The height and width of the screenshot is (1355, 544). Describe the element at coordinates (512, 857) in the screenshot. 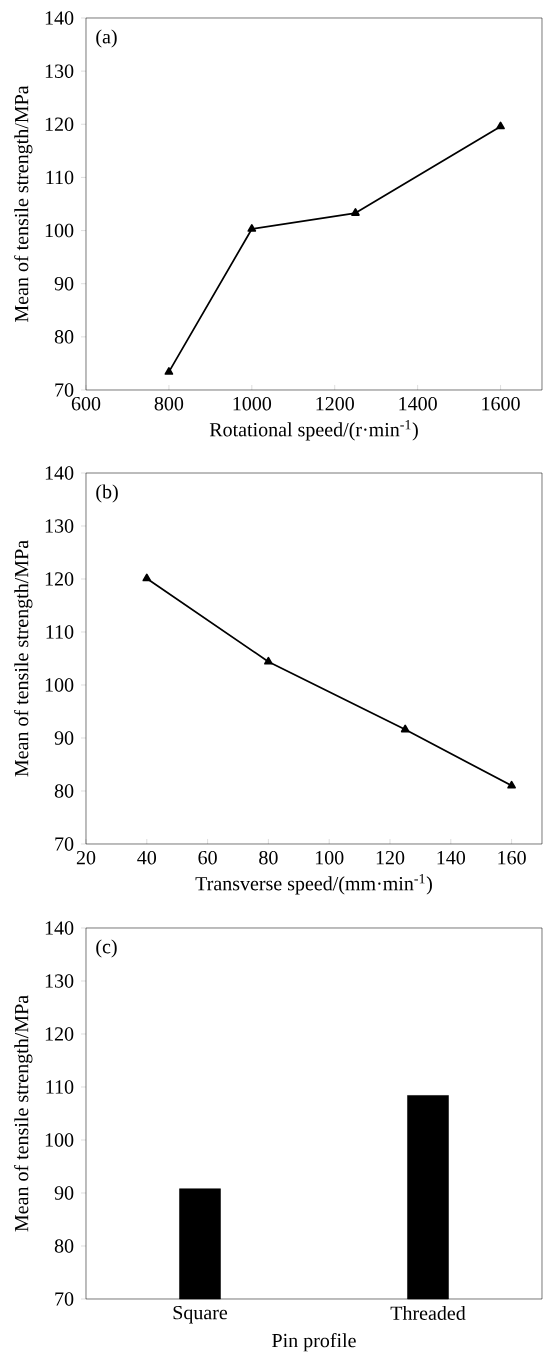

I see `x-tick-label: 160` at that location.